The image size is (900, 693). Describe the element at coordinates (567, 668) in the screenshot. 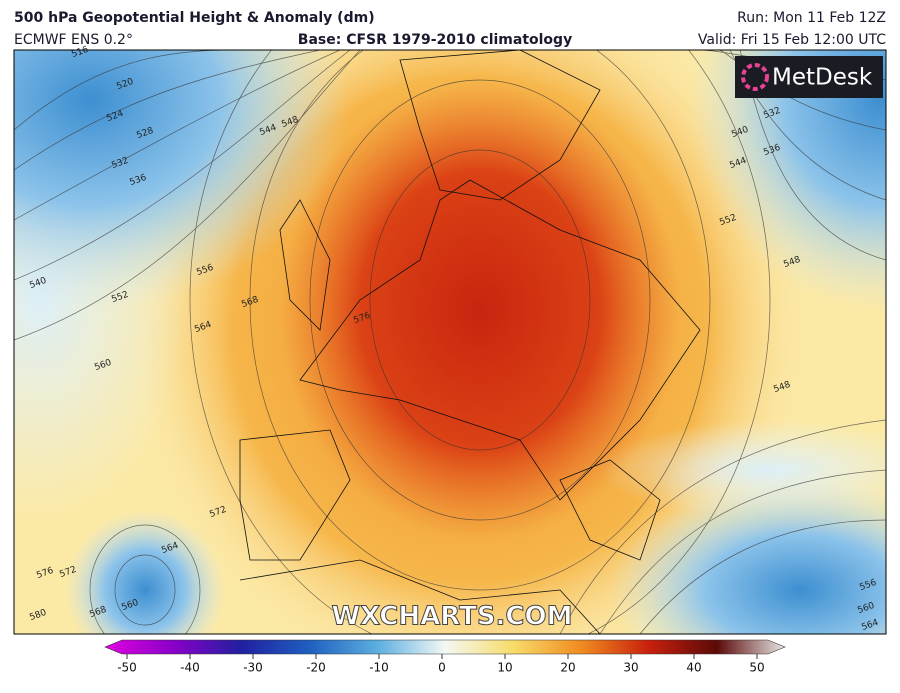

I see `colorbar-tick-label: 20` at that location.